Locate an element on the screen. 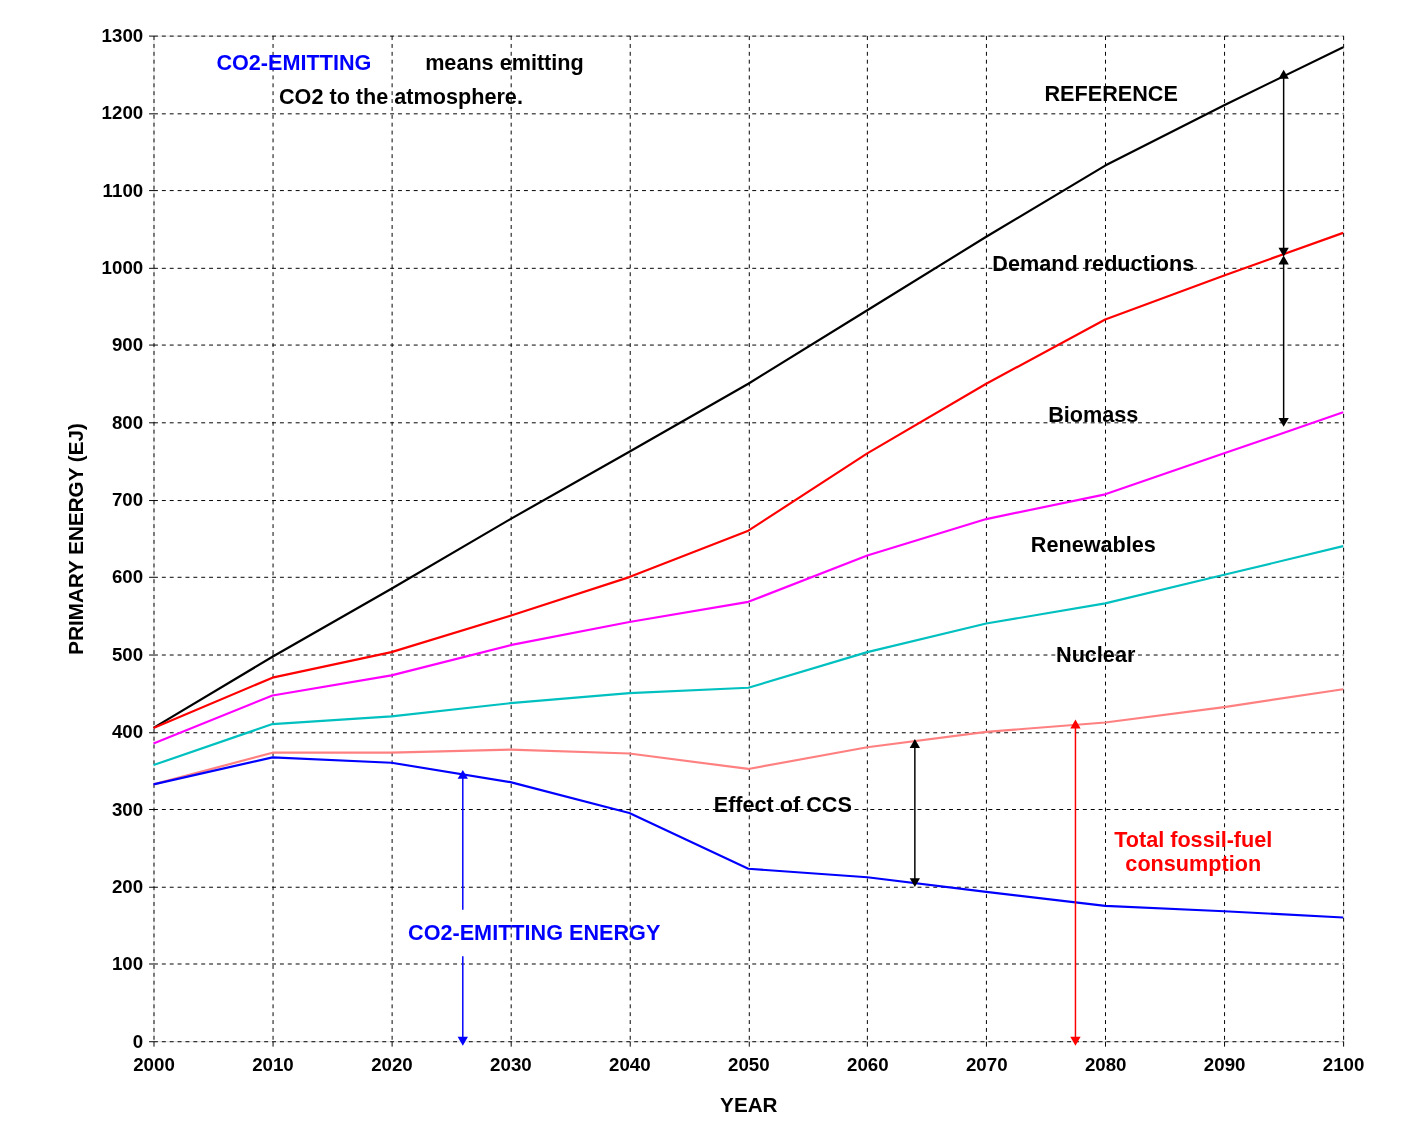 This screenshot has width=1412, height=1146. y-tick-label: 800 is located at coordinates (127, 422).